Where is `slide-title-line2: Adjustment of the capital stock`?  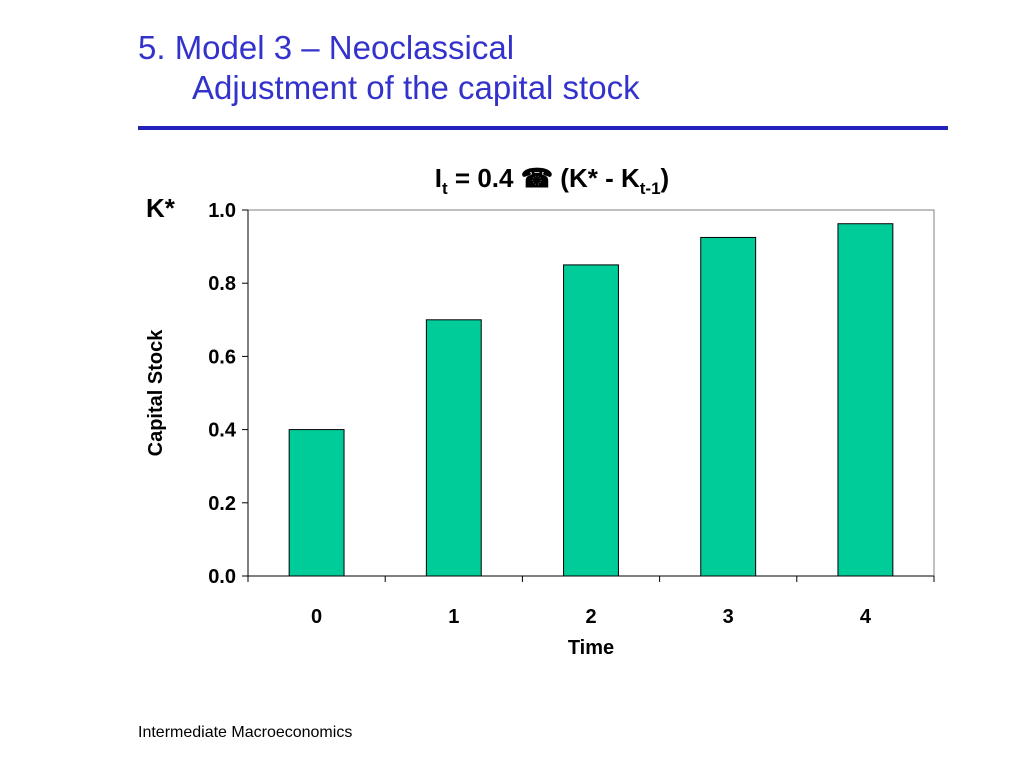
slide-title-line2: Adjustment of the capital stock is located at coordinates (416, 87).